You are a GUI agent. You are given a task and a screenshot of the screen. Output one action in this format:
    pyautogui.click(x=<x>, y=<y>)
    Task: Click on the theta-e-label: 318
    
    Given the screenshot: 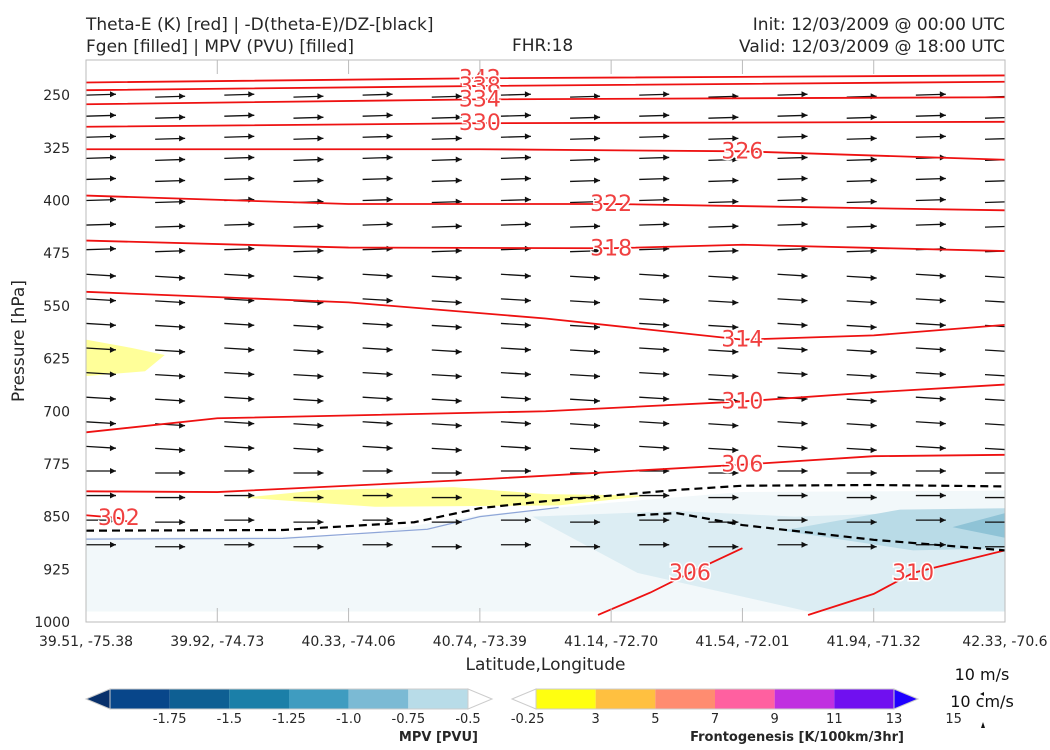 What is the action you would take?
    pyautogui.click(x=611, y=248)
    